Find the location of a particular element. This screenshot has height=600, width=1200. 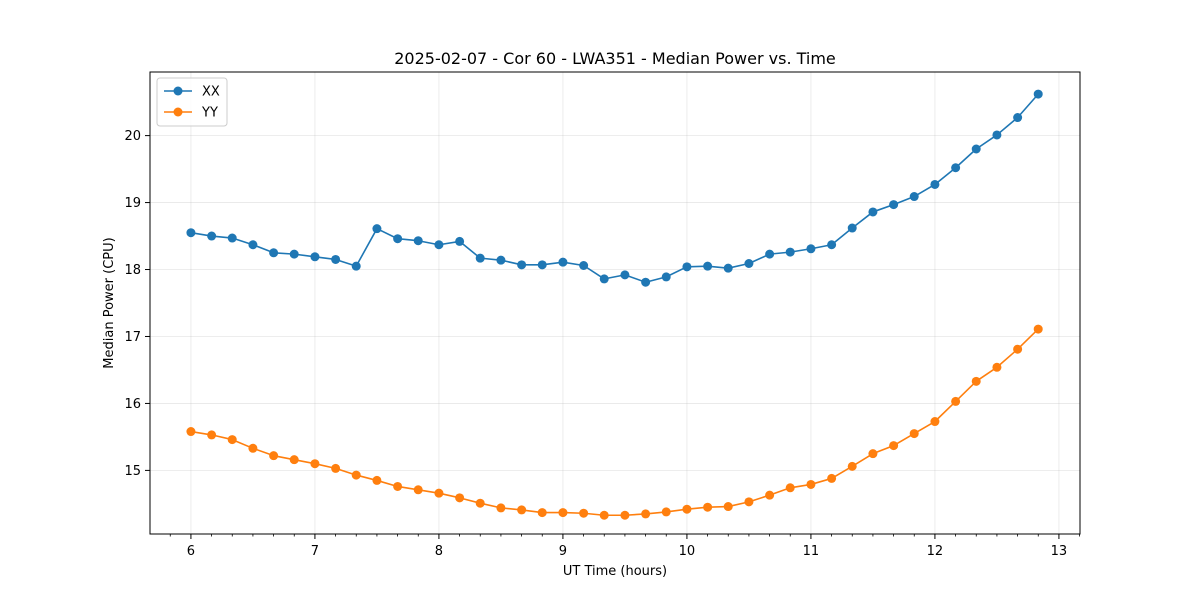

y-axis-label: Median Power (CPU) is located at coordinates (109, 302).